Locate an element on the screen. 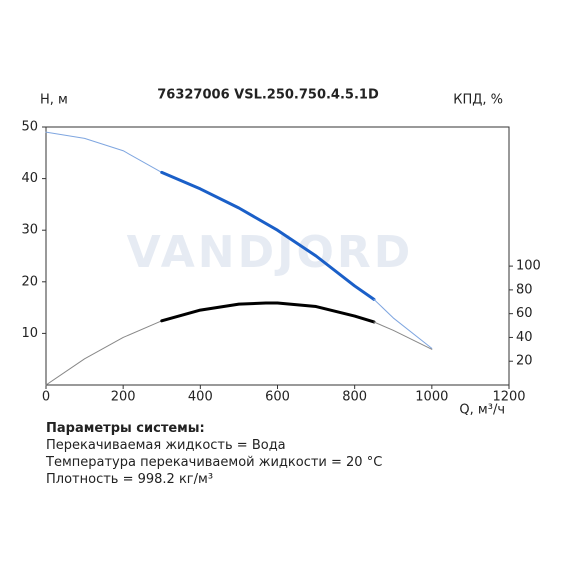  parameter-line: Перекачиваемая жидкость = Вода is located at coordinates (166, 445).